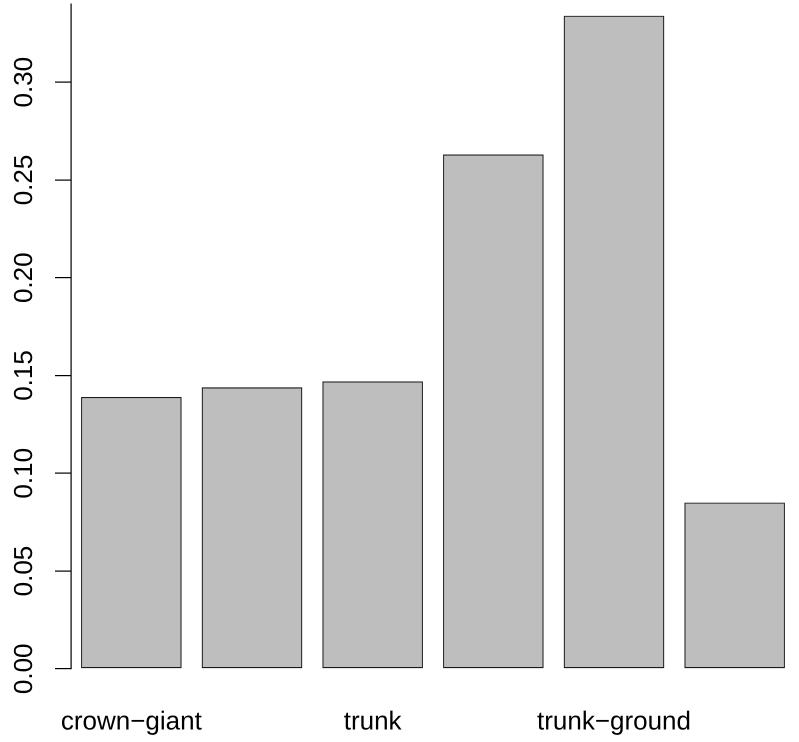  What do you see at coordinates (373, 721) in the screenshot?
I see `x-tick-label: trunk` at bounding box center [373, 721].